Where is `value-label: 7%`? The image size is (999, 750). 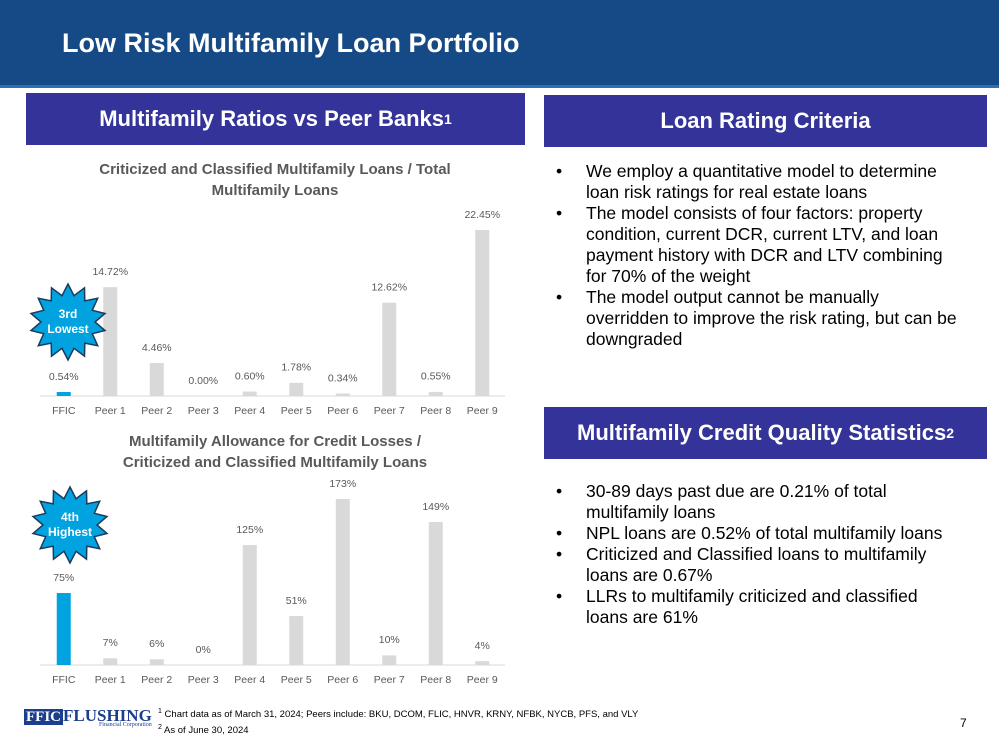 value-label: 7% is located at coordinates (110, 643).